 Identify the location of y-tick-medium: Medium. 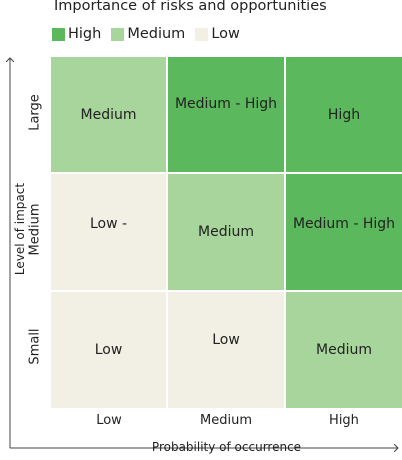
(35, 229).